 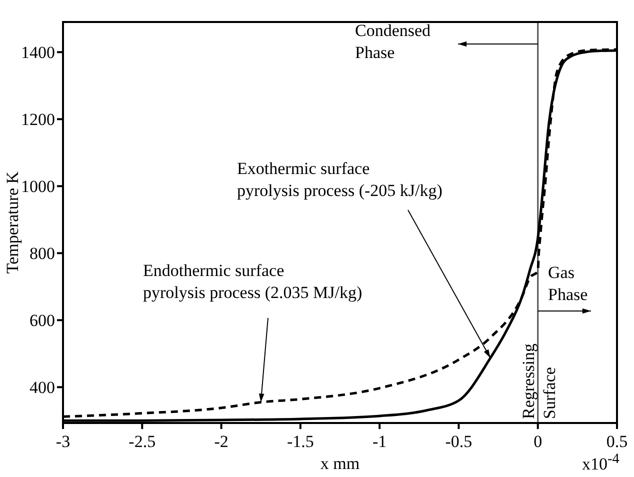 I want to click on annotation: Condensed Phase, so click(x=393, y=42).